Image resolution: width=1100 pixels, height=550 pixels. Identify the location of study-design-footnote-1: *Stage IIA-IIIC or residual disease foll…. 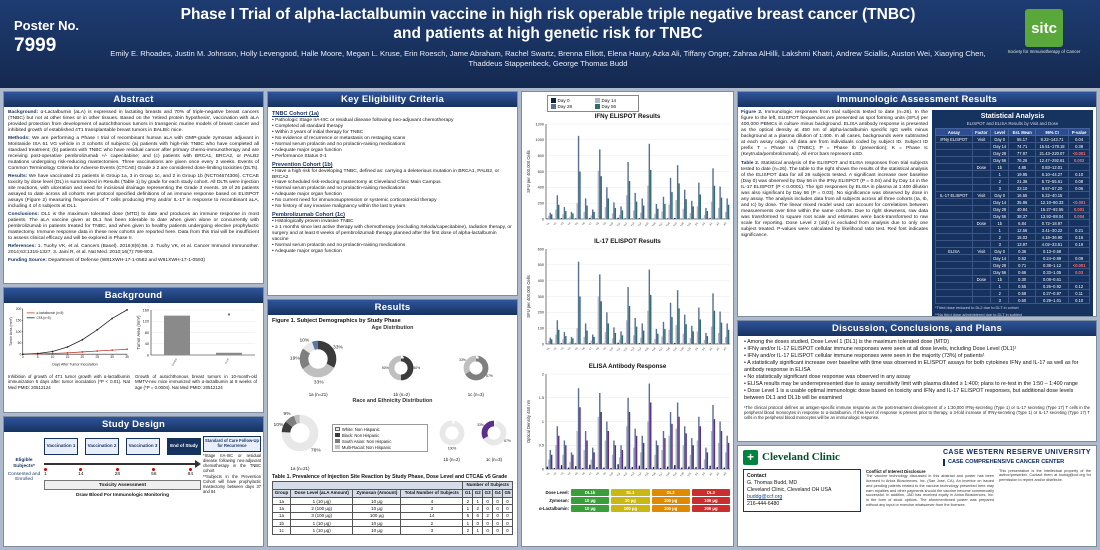
(232, 462).